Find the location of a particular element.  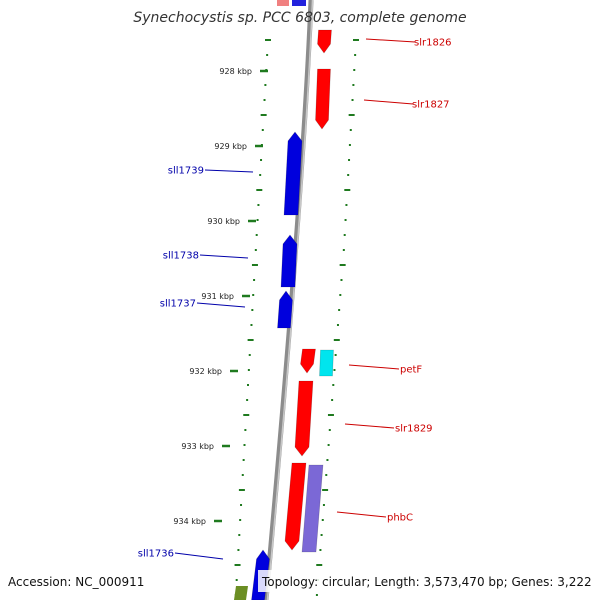

partial-feature-bottom-other is located at coordinates (241, 593).